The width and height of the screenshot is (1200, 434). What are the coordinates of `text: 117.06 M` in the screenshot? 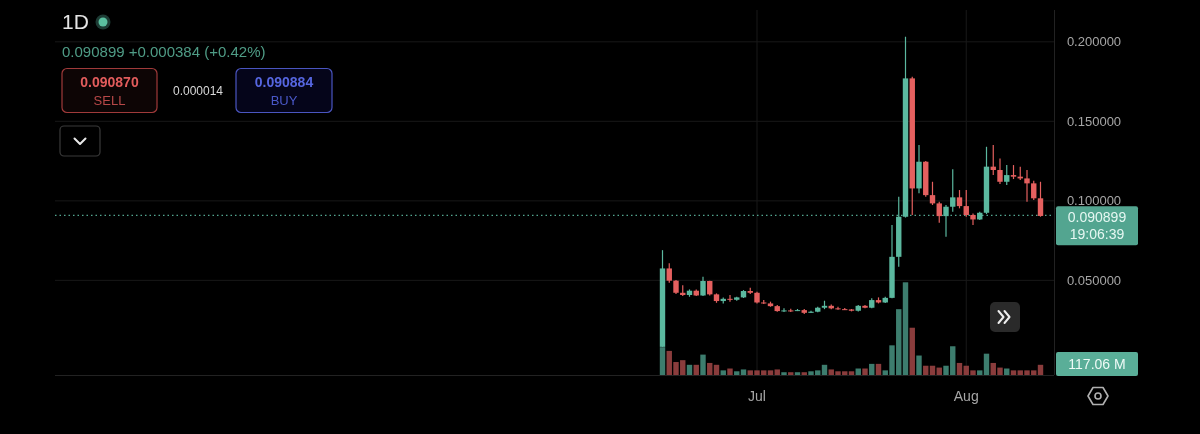 It's located at (1097, 364).